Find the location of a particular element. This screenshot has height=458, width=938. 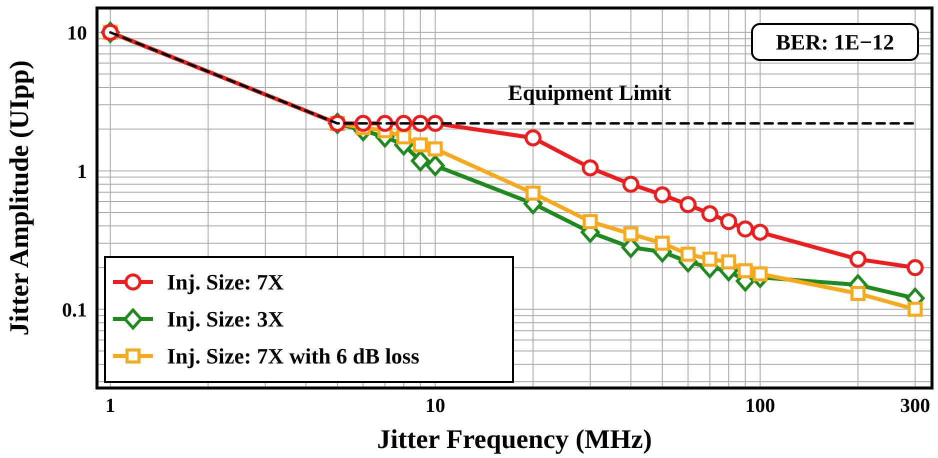

legend-label: Inj. Size: 3X is located at coordinates (225, 319).